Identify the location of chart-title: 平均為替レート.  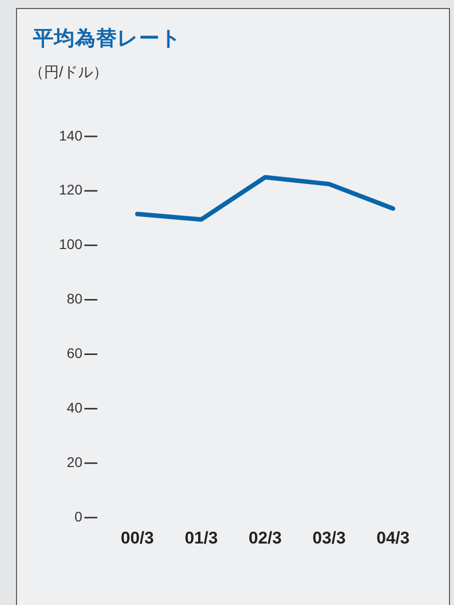
(107, 39).